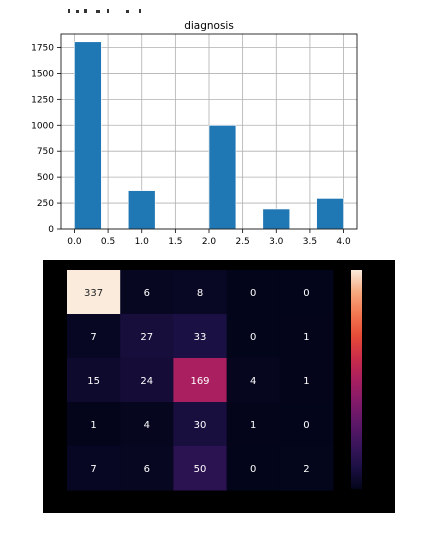 The height and width of the screenshot is (537, 427). What do you see at coordinates (276, 242) in the screenshot?
I see `x-tick-label: 3.0` at bounding box center [276, 242].